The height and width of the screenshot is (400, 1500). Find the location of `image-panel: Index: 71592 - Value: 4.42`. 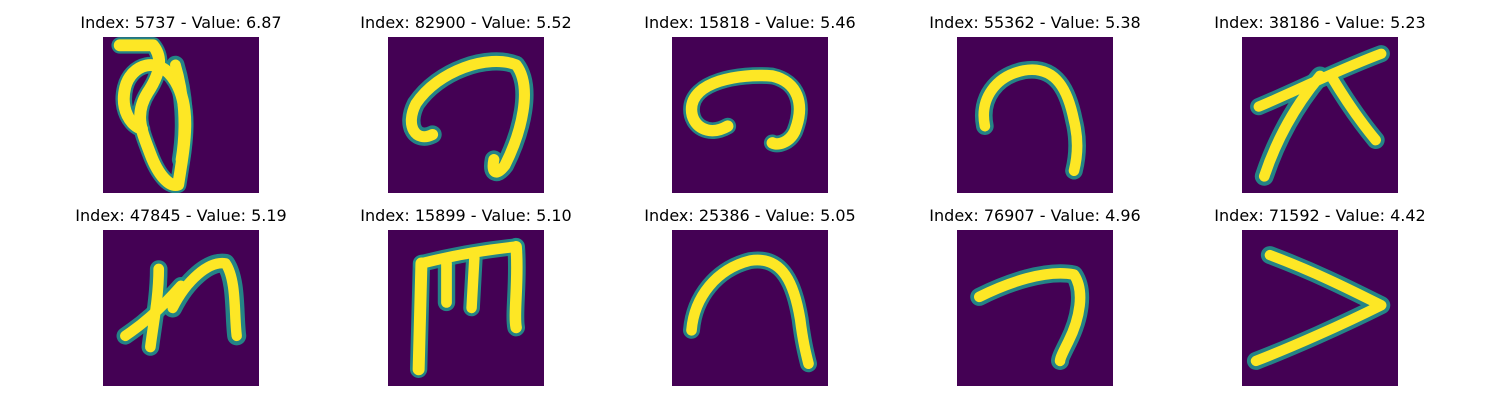

image-panel: Index: 71592 - Value: 4.42 is located at coordinates (1320, 302).